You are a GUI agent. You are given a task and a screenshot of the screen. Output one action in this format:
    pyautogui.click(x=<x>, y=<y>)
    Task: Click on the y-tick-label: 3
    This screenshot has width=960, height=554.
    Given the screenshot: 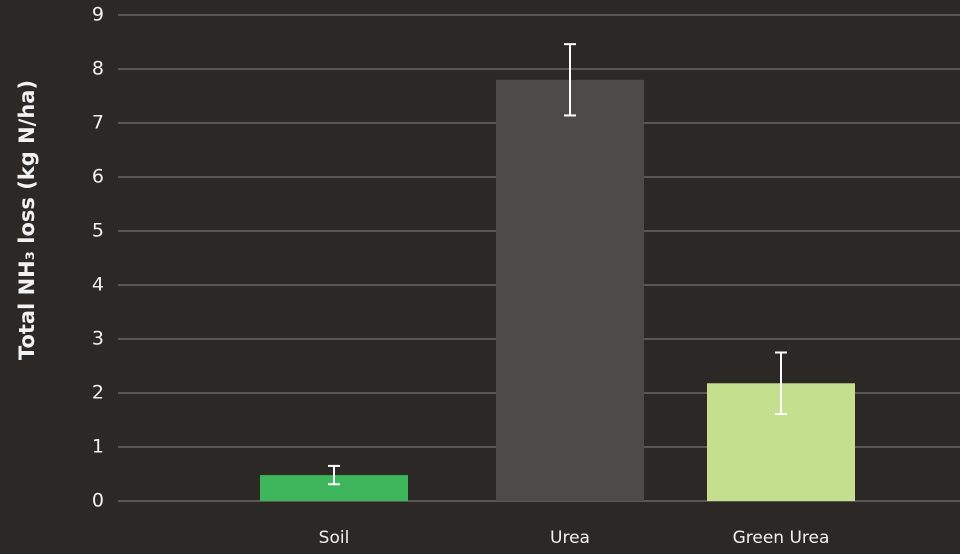 What is the action you would take?
    pyautogui.click(x=98, y=339)
    